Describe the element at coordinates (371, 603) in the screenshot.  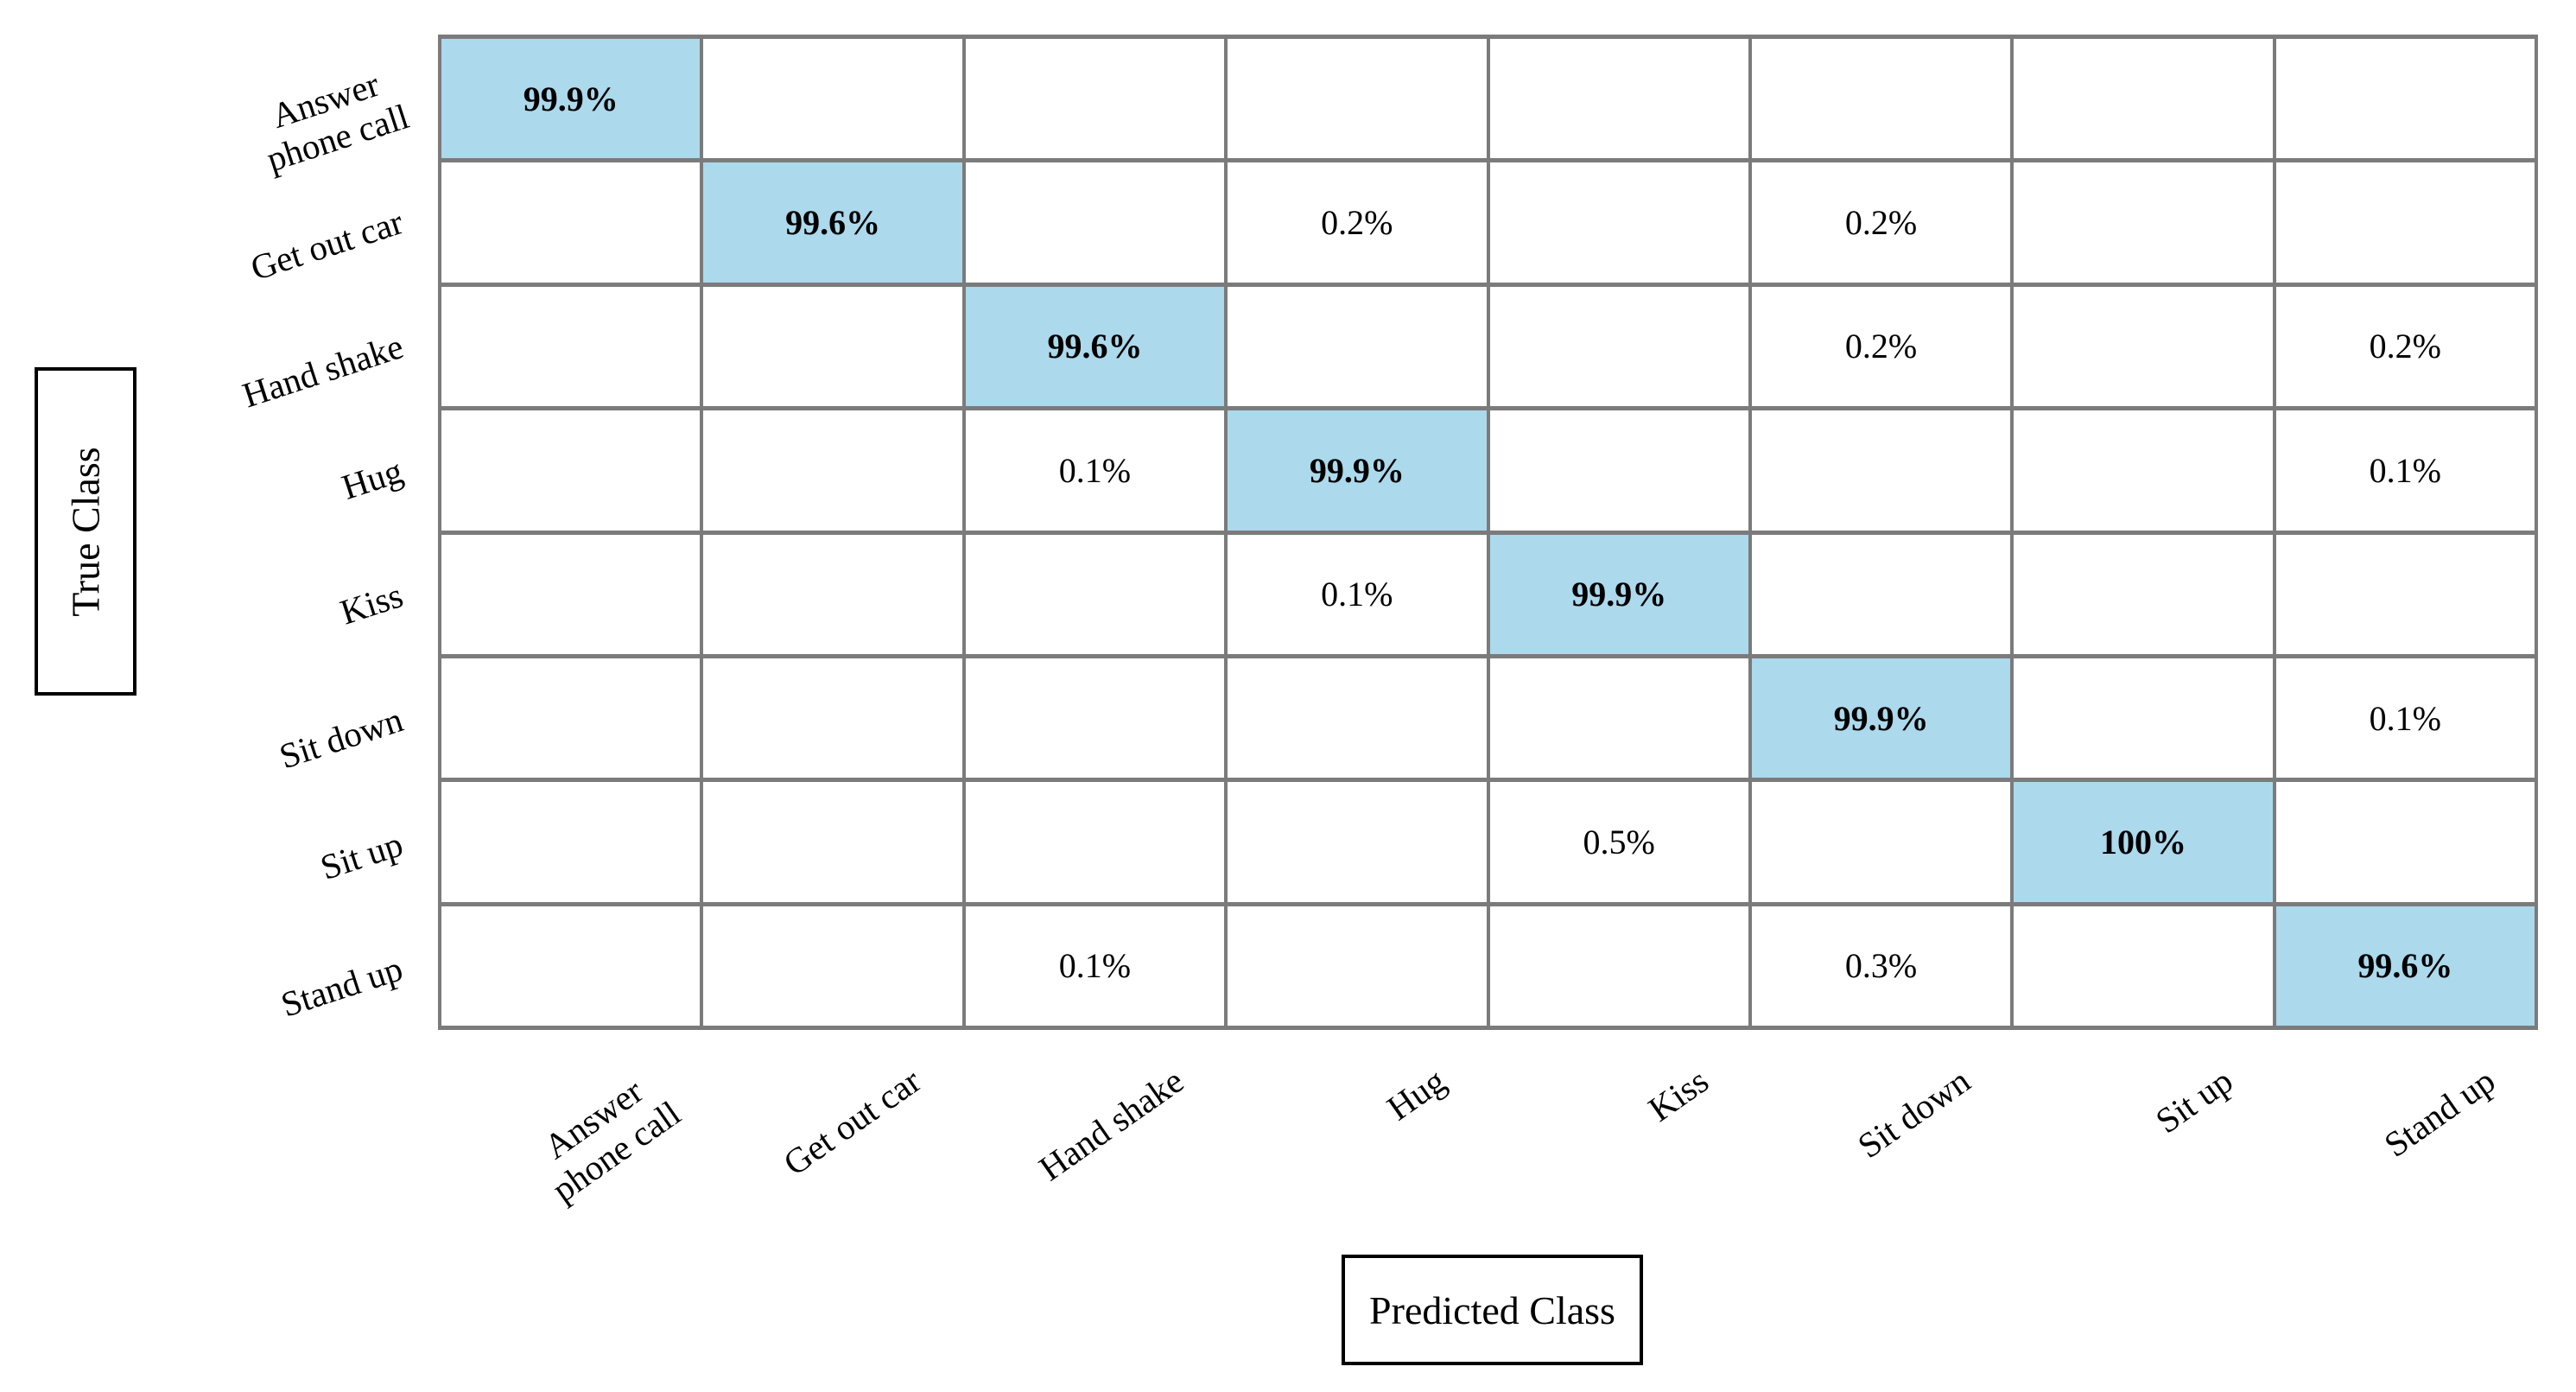
I see `row-label-kiss: Kiss` at that location.